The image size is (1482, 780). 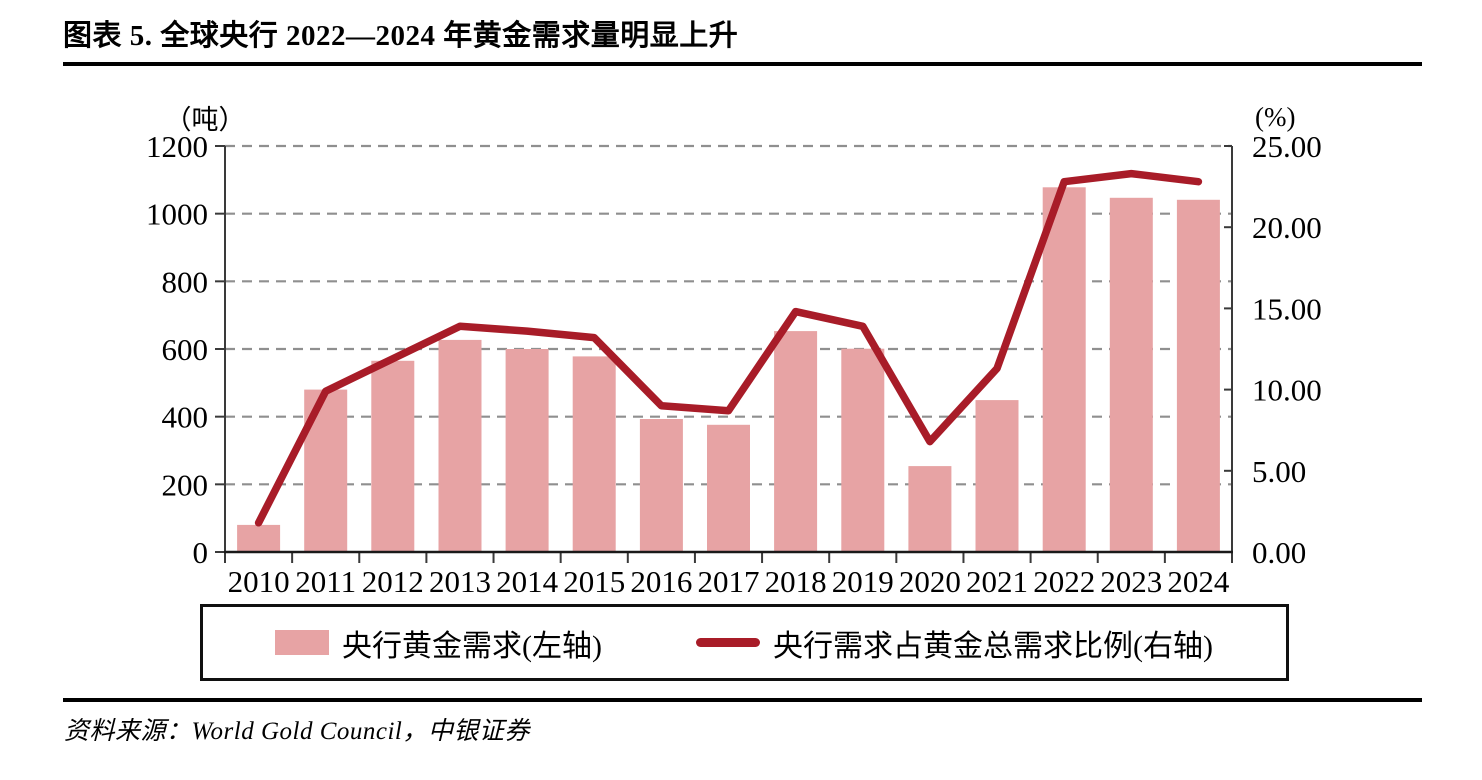 What do you see at coordinates (460, 581) in the screenshot?
I see `x-axis-label-2013: 2013` at bounding box center [460, 581].